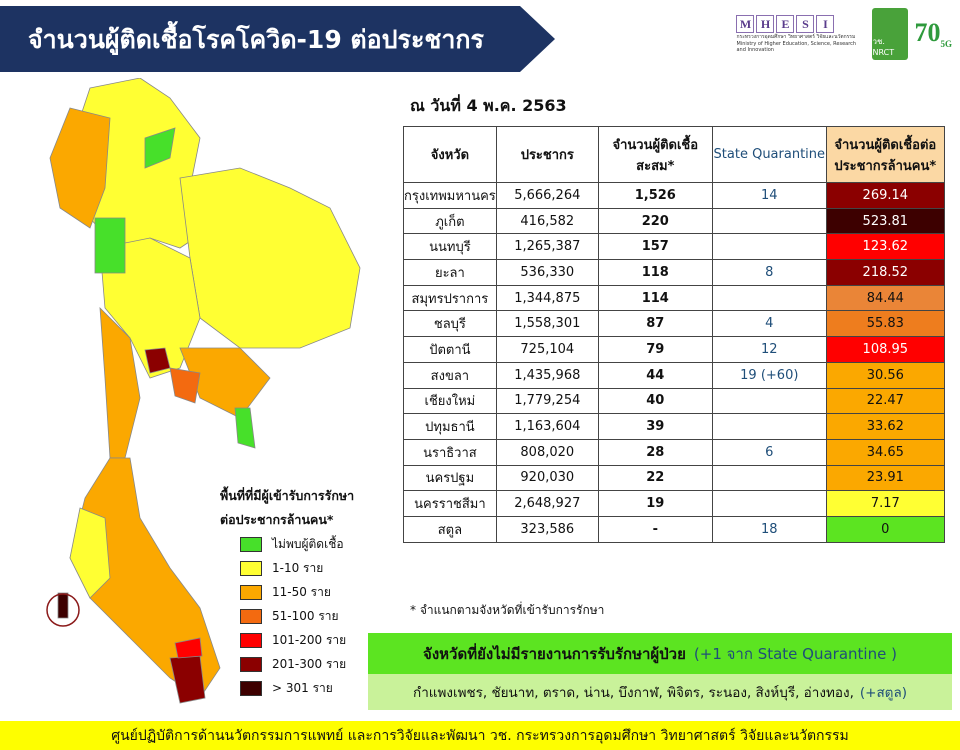 The image size is (960, 750). I want to click on col-per-million: จำนวนผู้ติดเชื้อต่อประชากรล้านคน*, so click(885, 154).